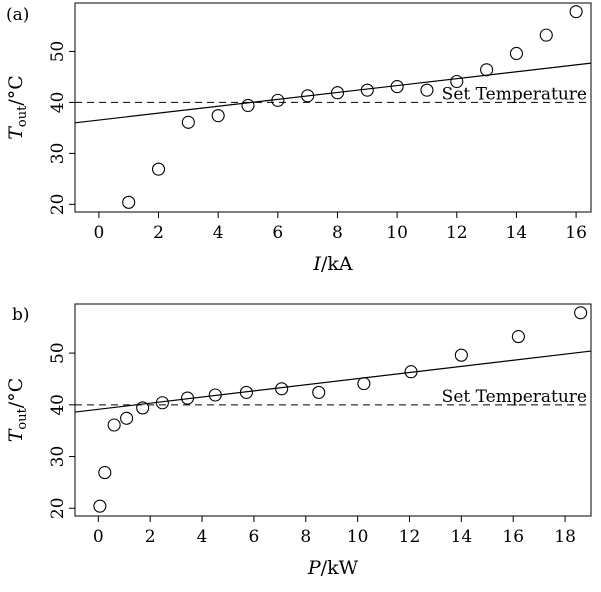 Image resolution: width=601 pixels, height=592 pixels. What do you see at coordinates (565, 537) in the screenshot?
I see `x-tick-label: 18` at bounding box center [565, 537].